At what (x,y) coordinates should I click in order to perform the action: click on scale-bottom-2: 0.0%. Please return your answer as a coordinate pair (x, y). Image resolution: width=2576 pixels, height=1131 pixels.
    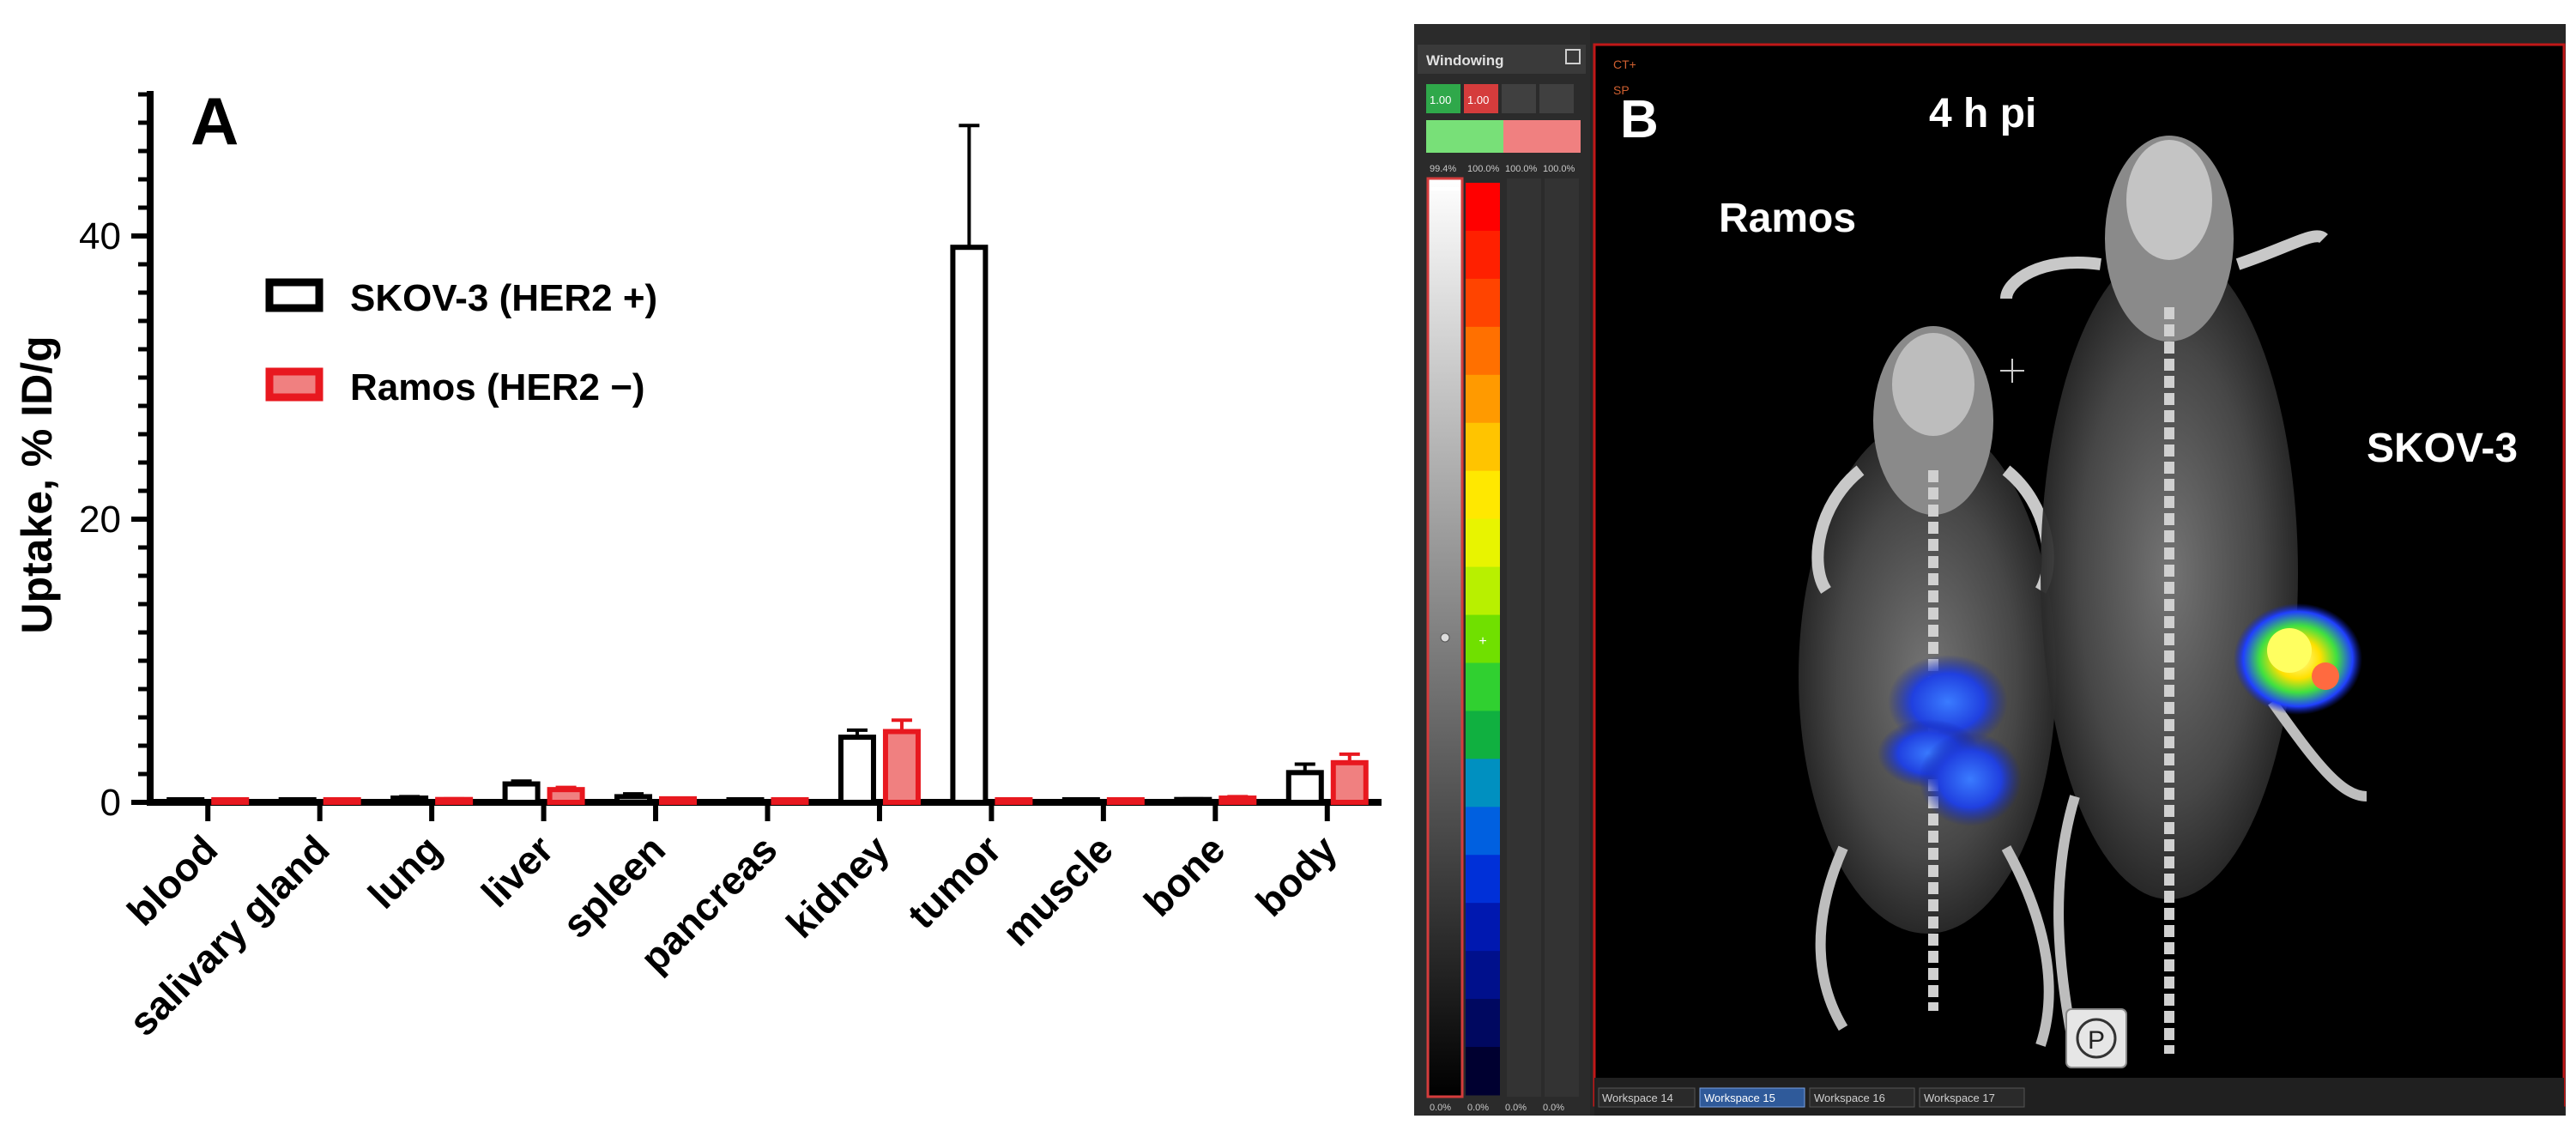
    Looking at the image, I should click on (1478, 1108).